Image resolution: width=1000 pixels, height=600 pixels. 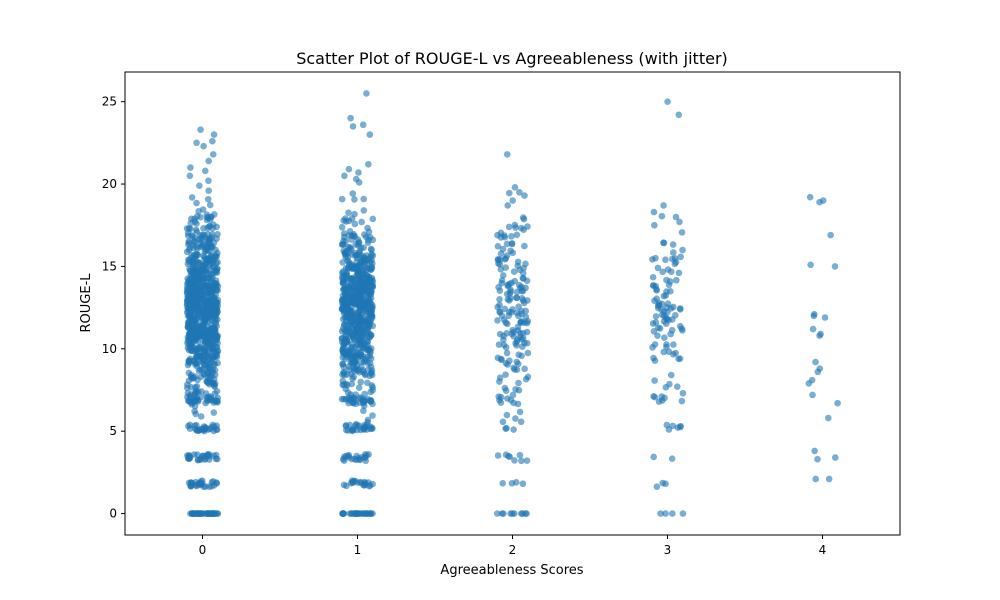 I want to click on y-tick-label: 10, so click(x=109, y=349).